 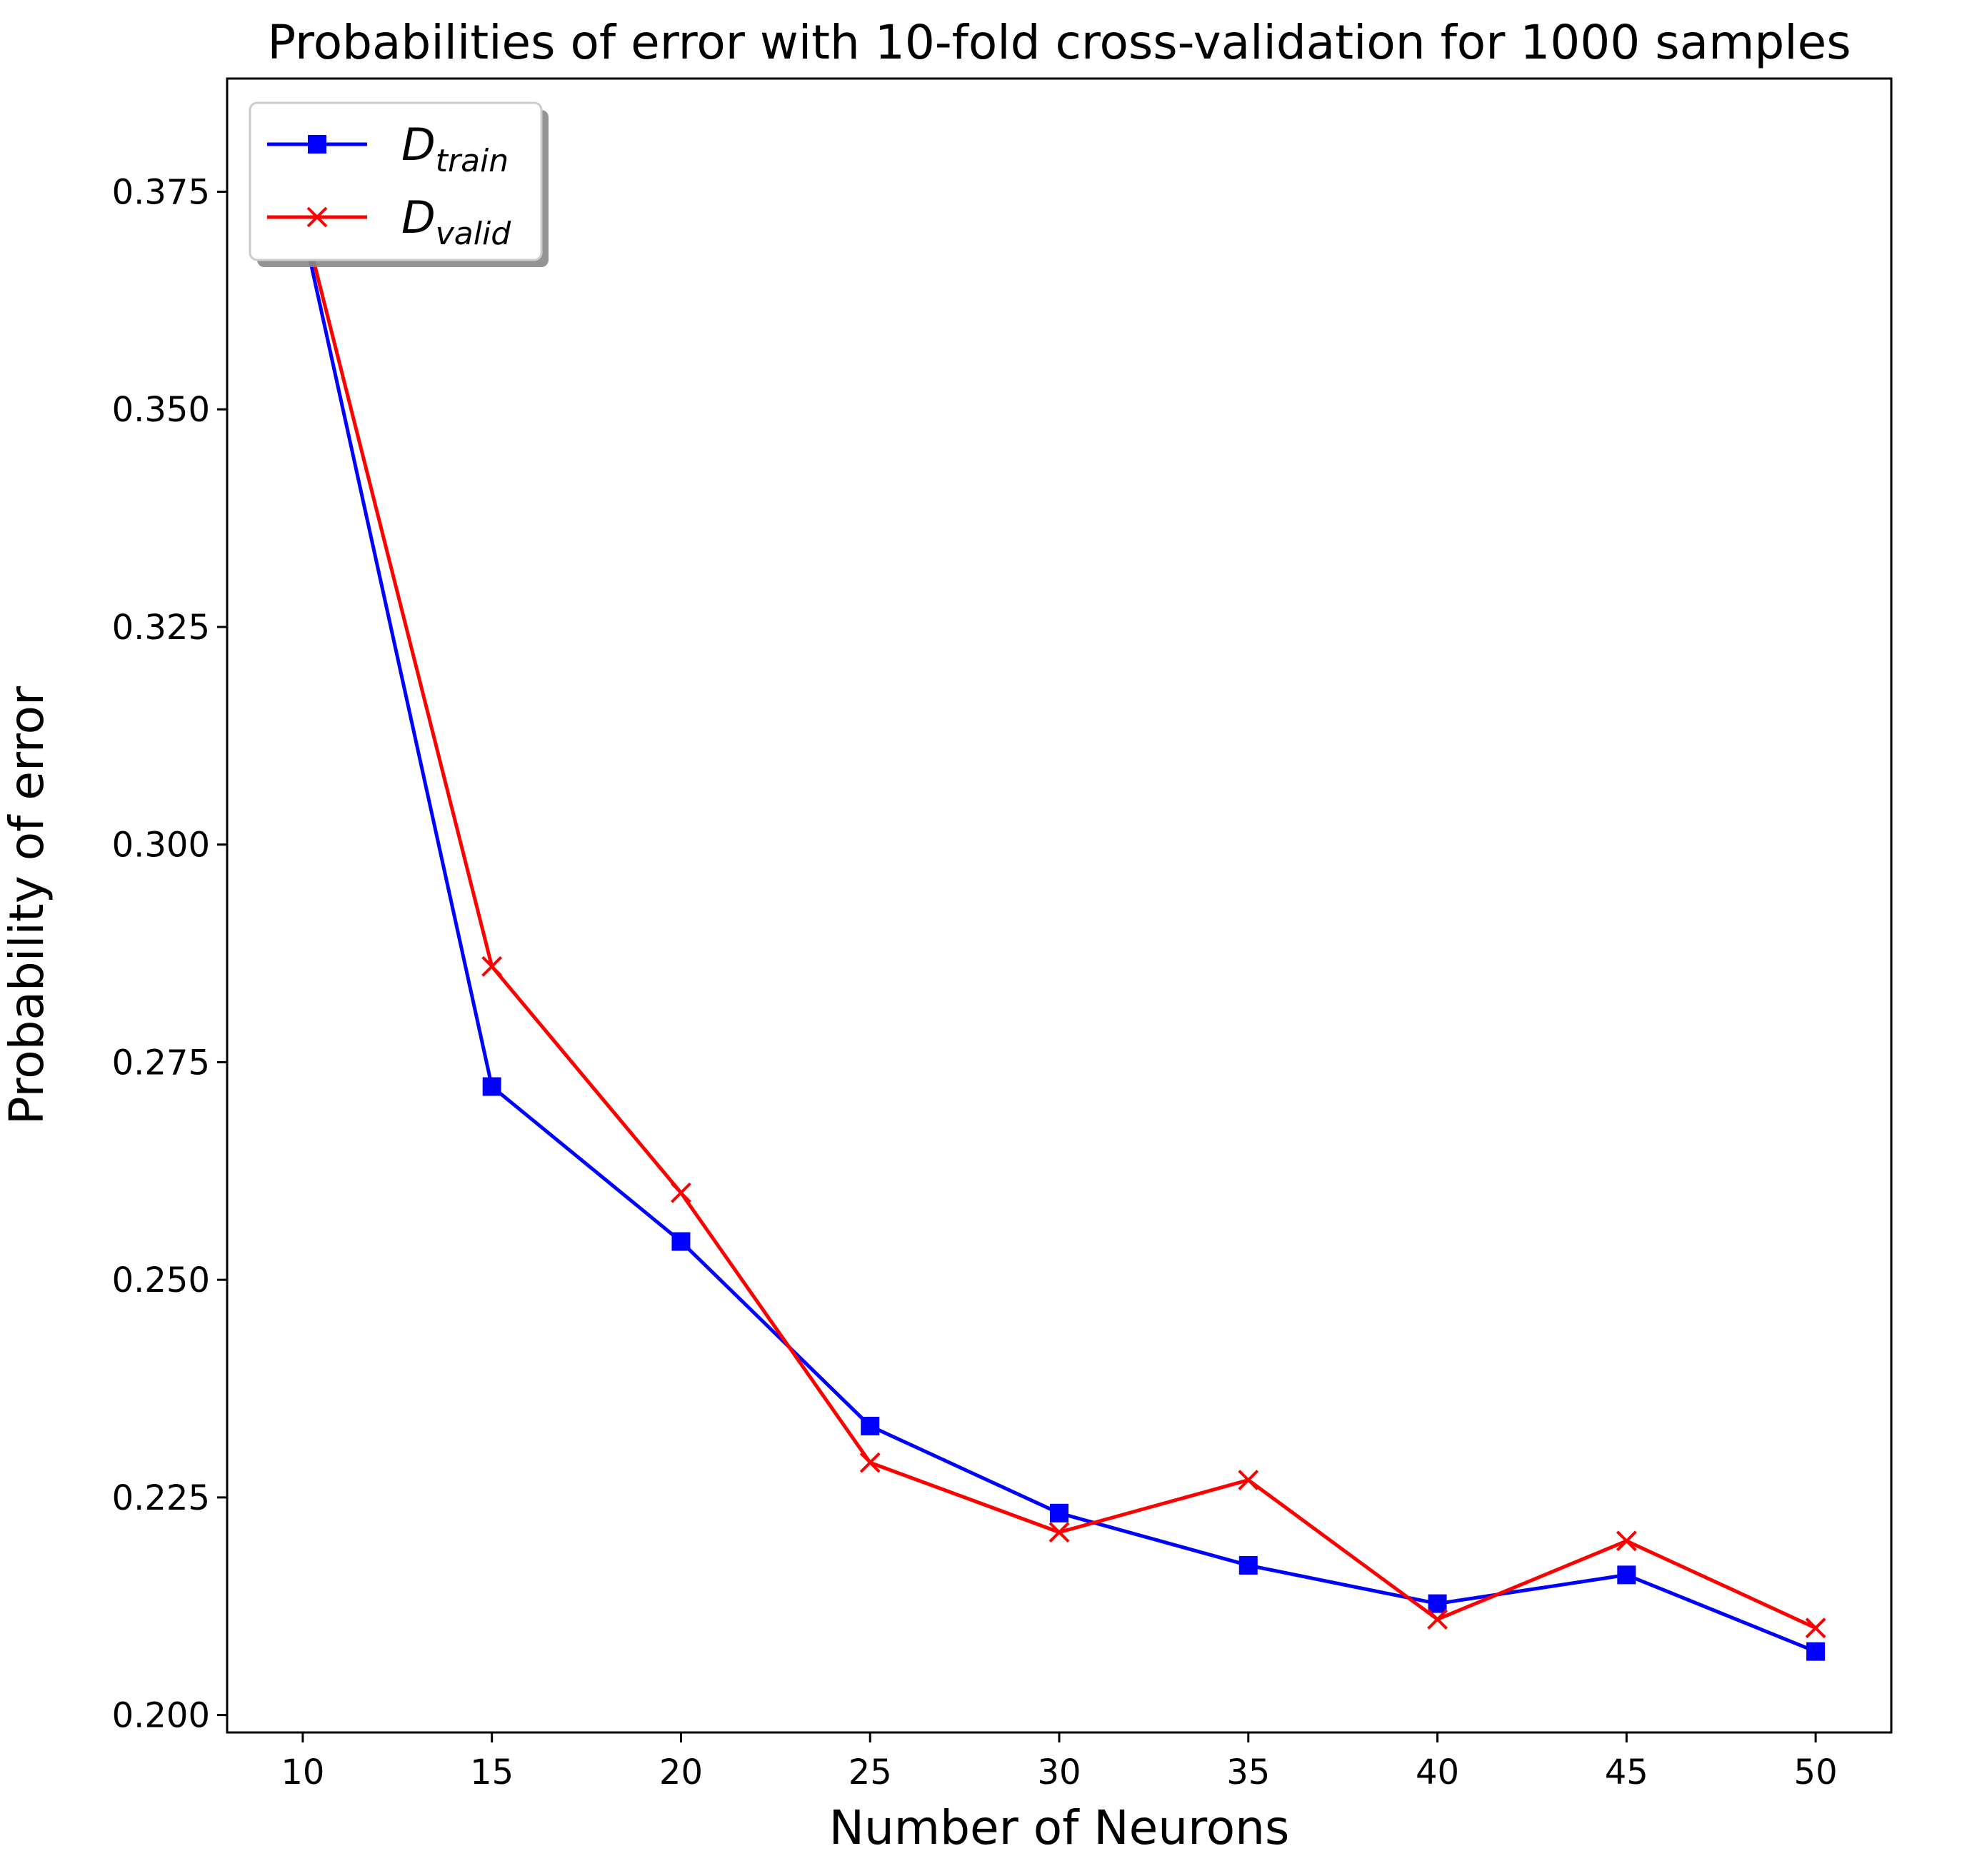 I want to click on y-axis-title: Probability of error, so click(x=27, y=905).